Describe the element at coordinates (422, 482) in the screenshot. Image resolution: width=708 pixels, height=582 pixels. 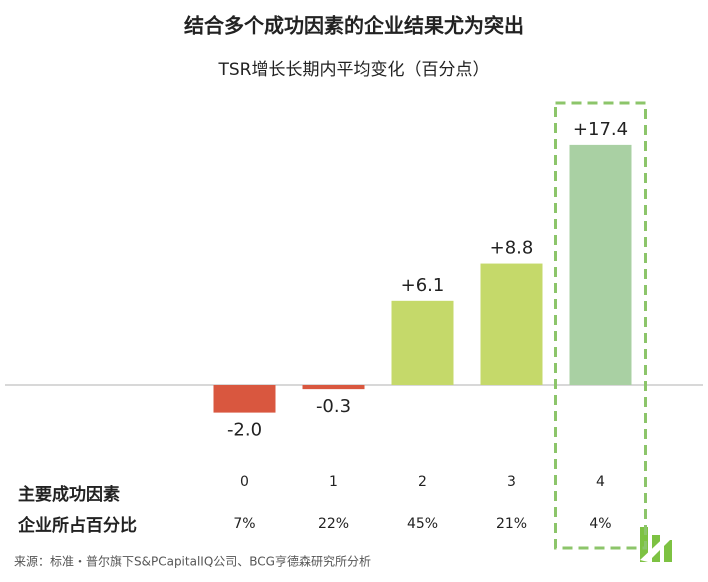
I see `x-tick-label: 2` at that location.